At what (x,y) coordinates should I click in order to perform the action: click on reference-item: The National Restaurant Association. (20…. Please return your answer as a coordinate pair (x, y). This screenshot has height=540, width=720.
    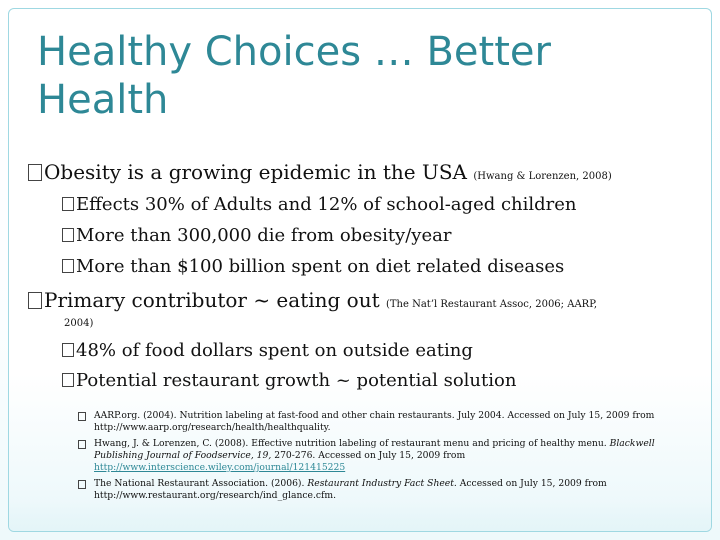
    Looking at the image, I should click on (373, 490).